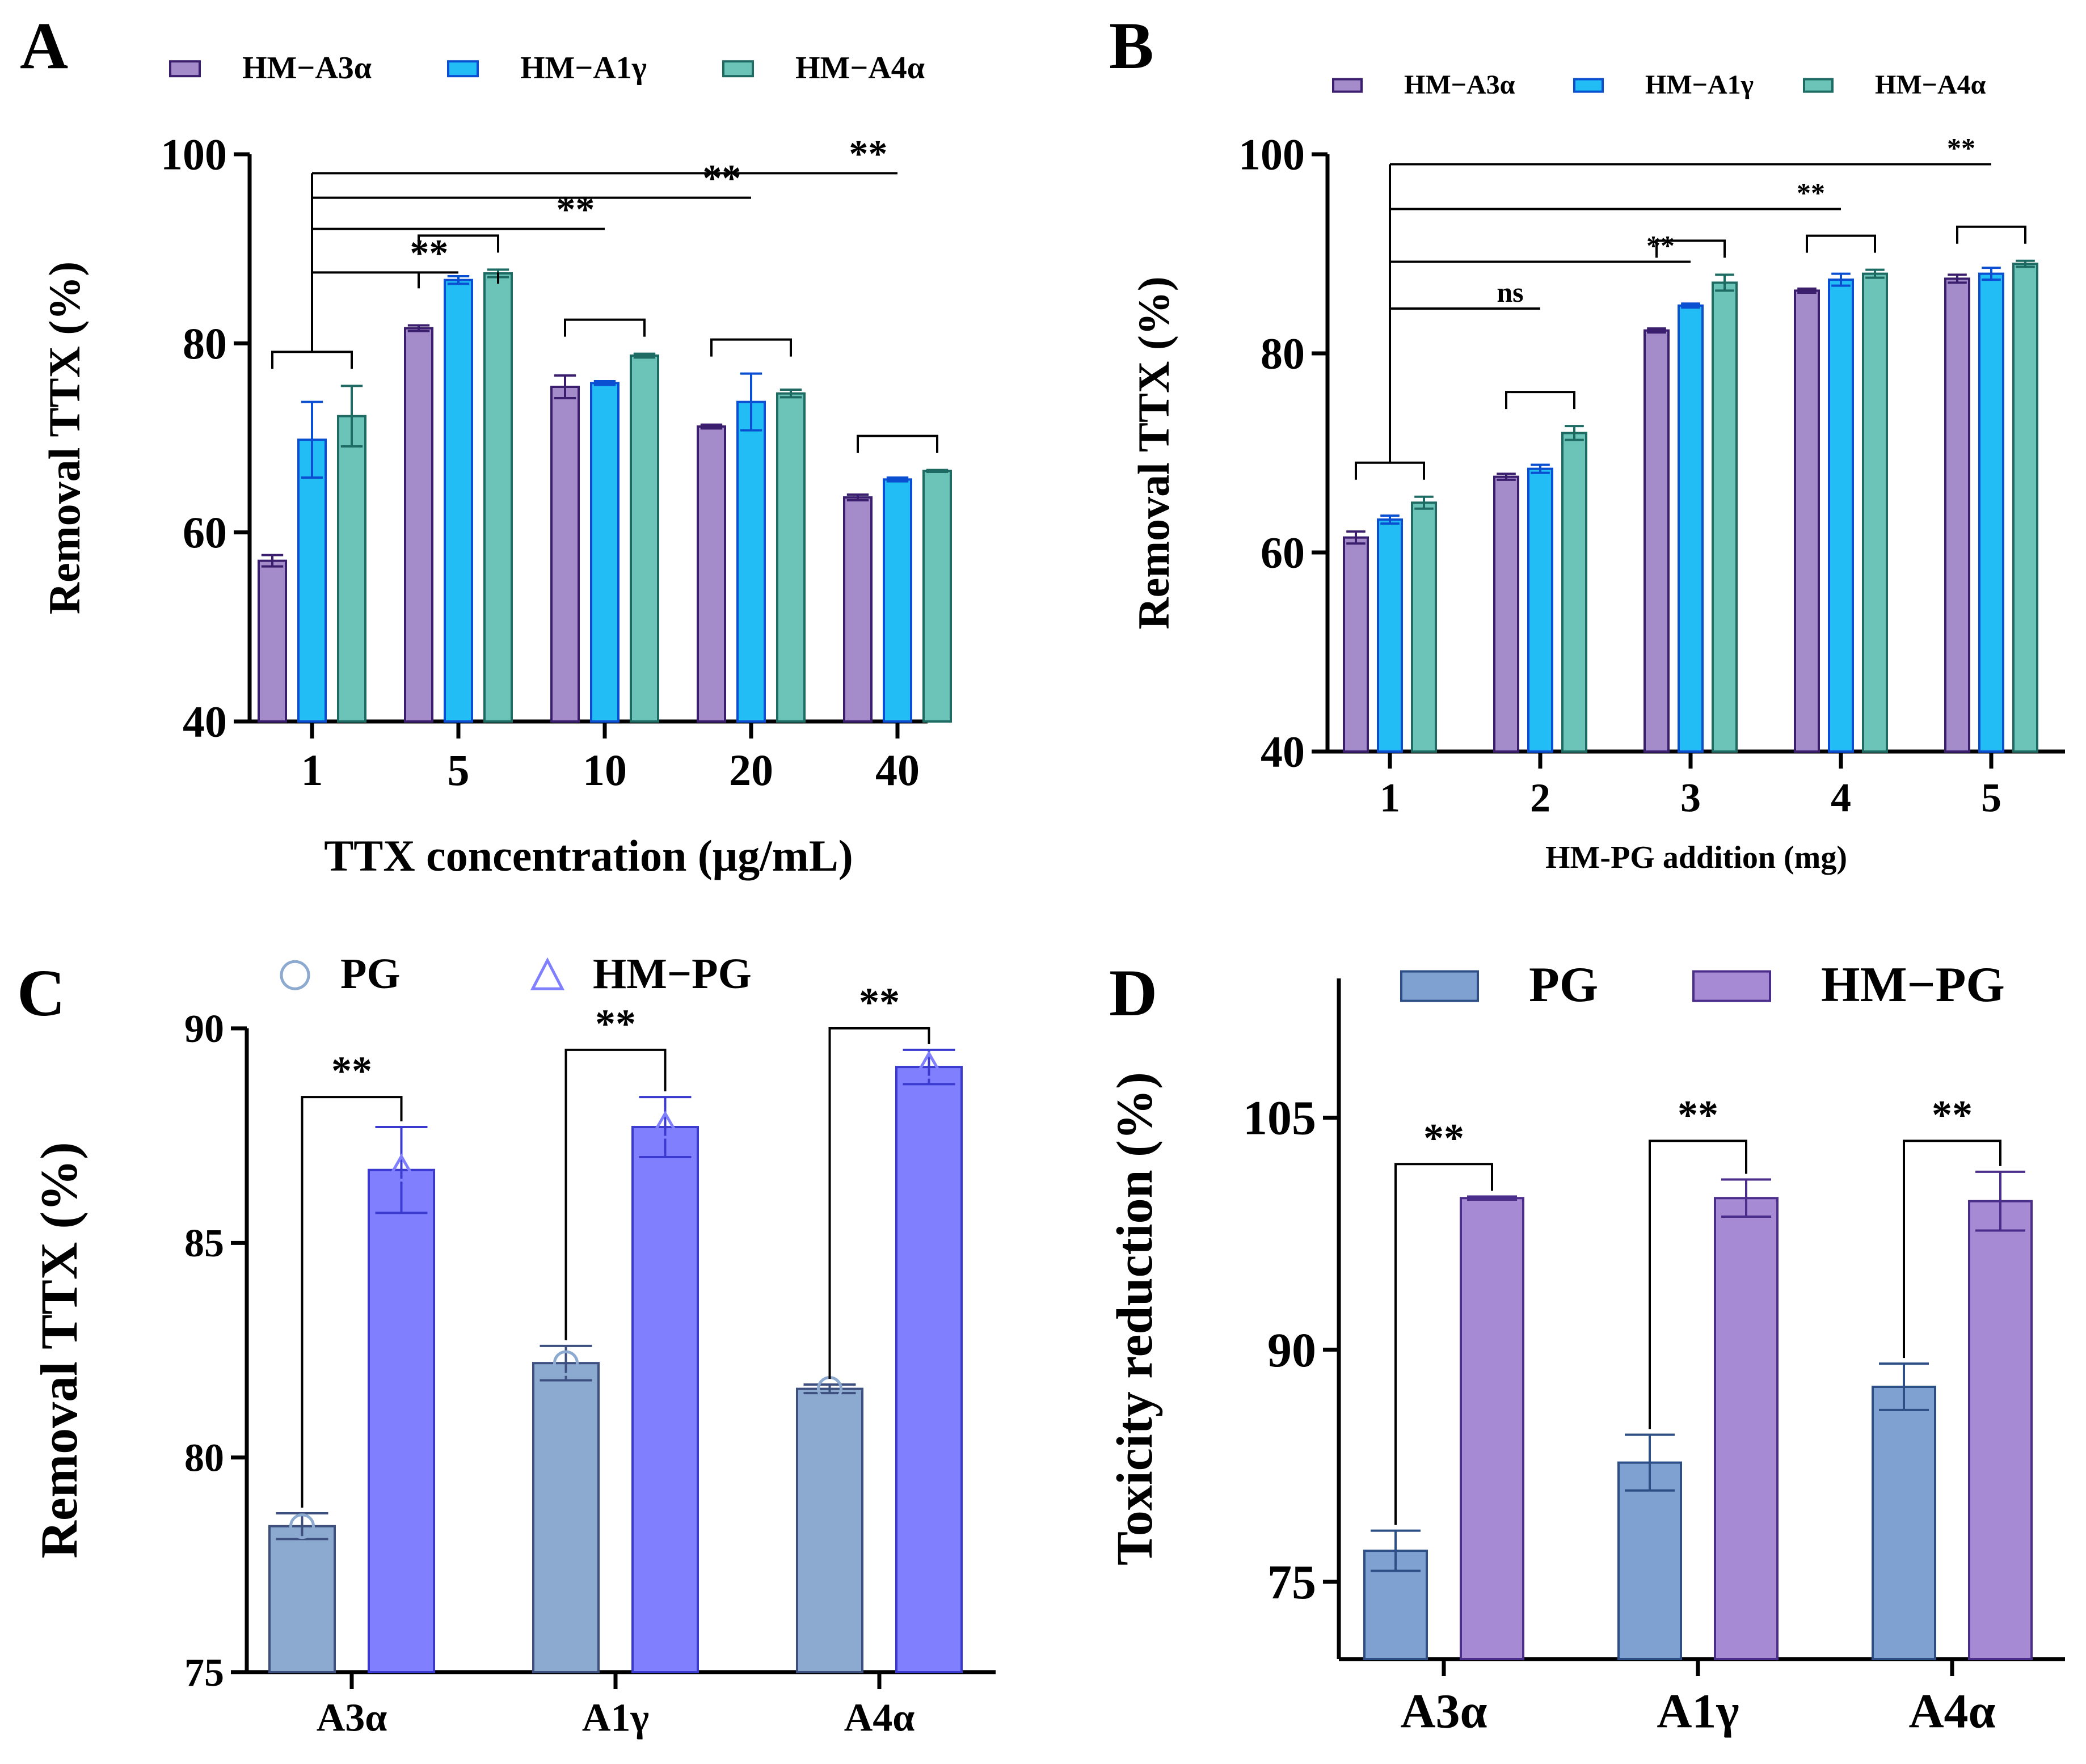 The height and width of the screenshot is (1764, 2086). I want to click on y-tick-label: 105, so click(1279, 1118).